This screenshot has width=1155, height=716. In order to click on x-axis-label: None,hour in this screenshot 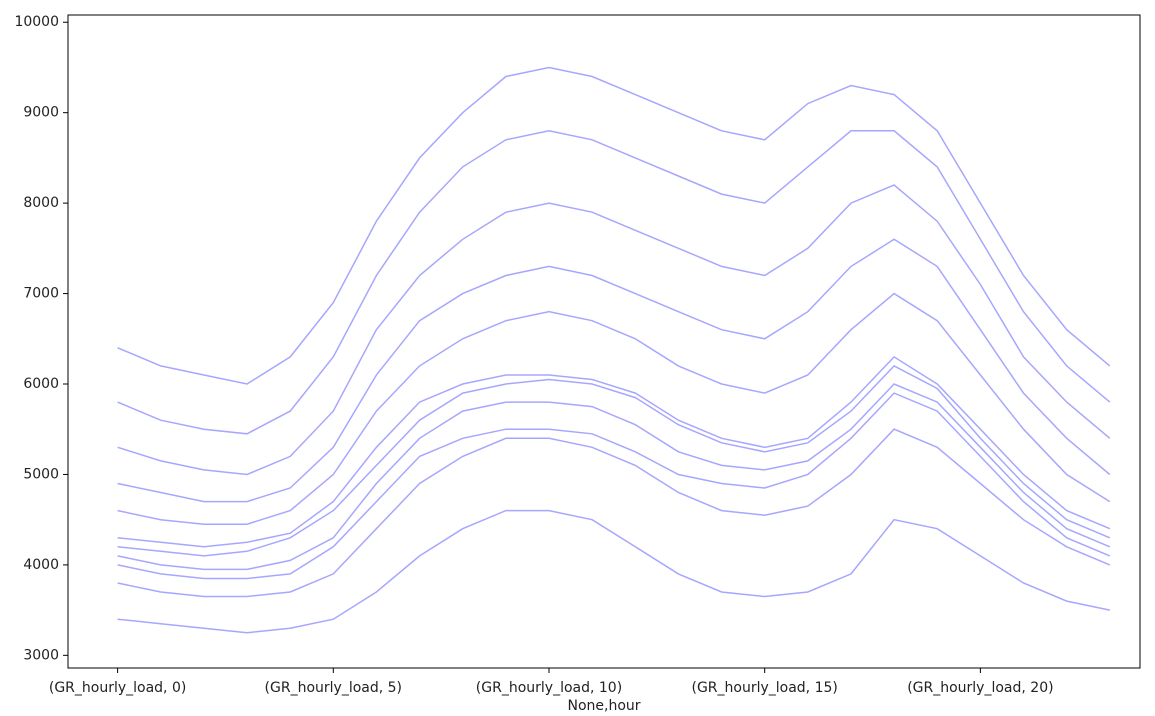, I will do `click(603, 706)`.